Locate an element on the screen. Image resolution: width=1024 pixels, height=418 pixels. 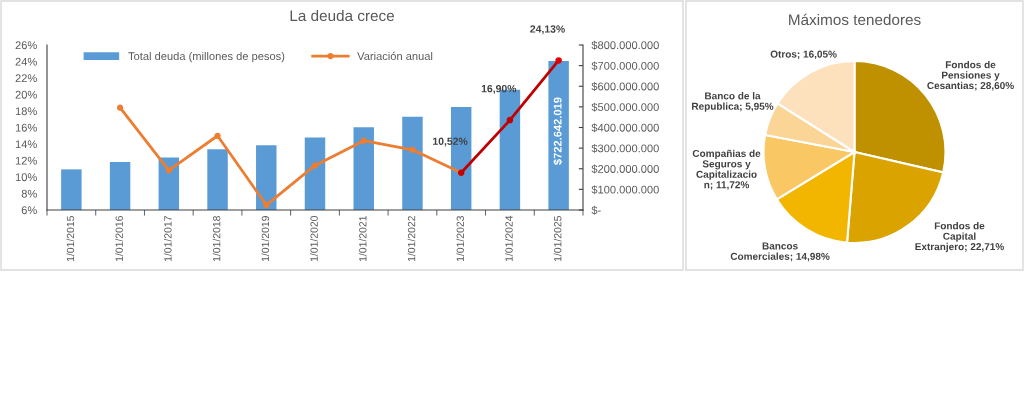
x-tick-label: 1/01/2021 is located at coordinates (362, 239).